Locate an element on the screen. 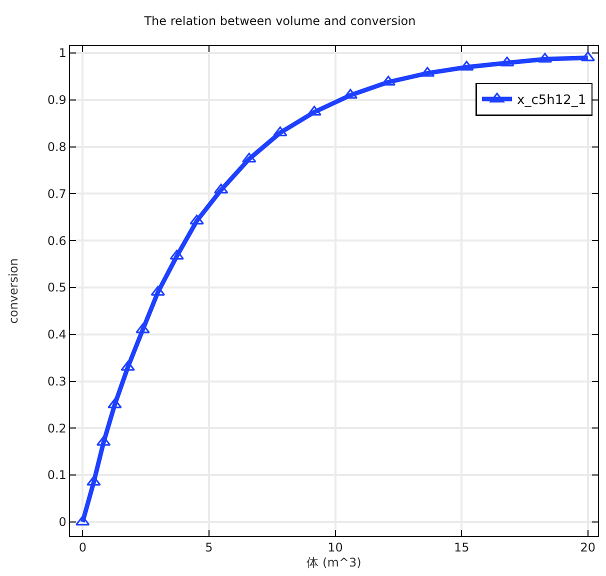 This screenshot has width=606, height=576. y-tick-label: 0.1 is located at coordinates (56, 475).